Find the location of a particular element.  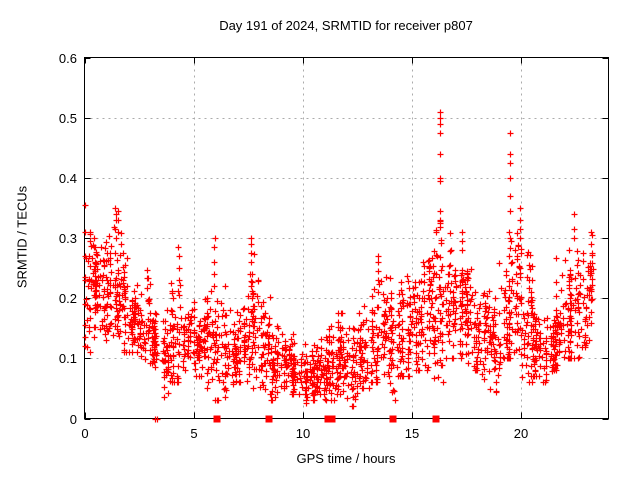

x-tick-label: 20 is located at coordinates (521, 433).